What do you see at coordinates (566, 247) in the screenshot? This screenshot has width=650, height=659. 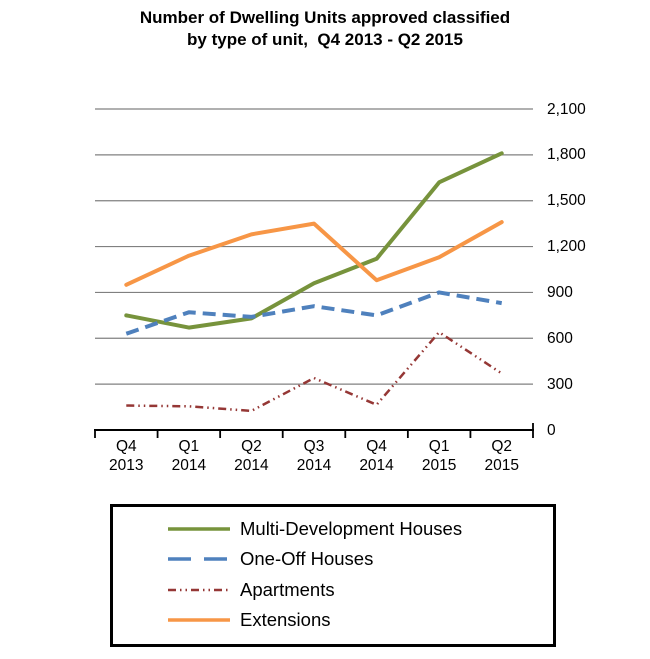 I see `y-axis-tick-label: 1,200` at bounding box center [566, 247].